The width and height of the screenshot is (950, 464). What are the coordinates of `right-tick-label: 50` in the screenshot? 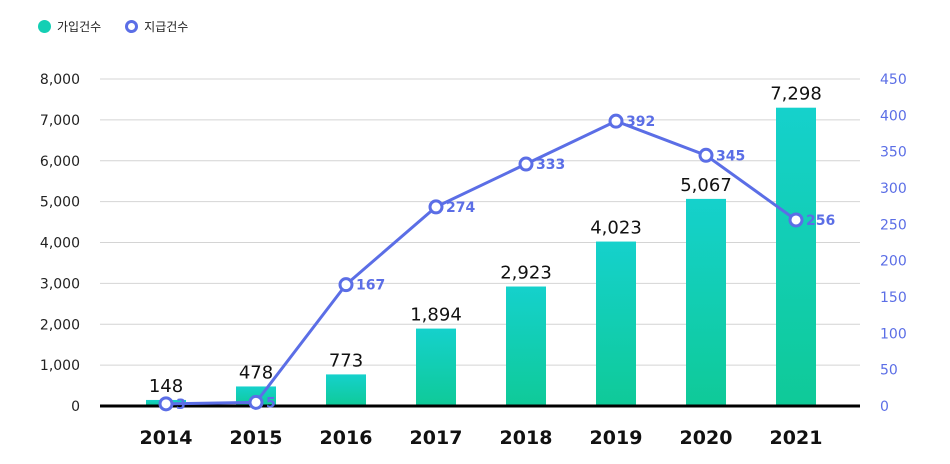 It's located at (889, 371).